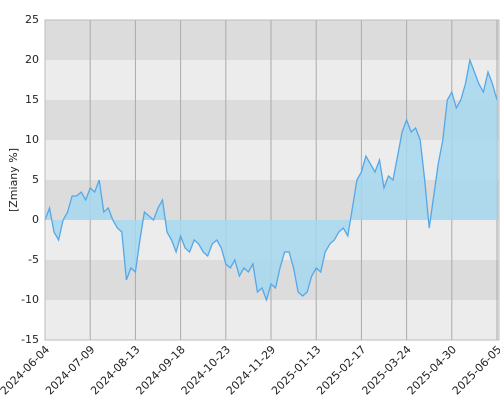 The height and width of the screenshot is (400, 500). What do you see at coordinates (32, 19) in the screenshot?
I see `y-tick-label: 25` at bounding box center [32, 19].